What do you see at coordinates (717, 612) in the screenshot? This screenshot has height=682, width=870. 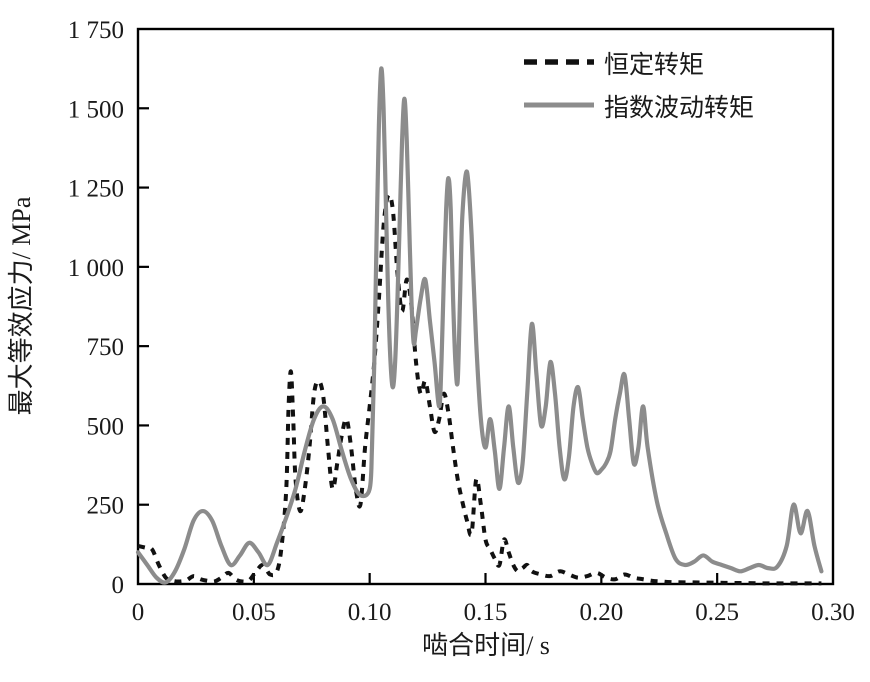 I see `x-tick-label: 0.25` at bounding box center [717, 612].